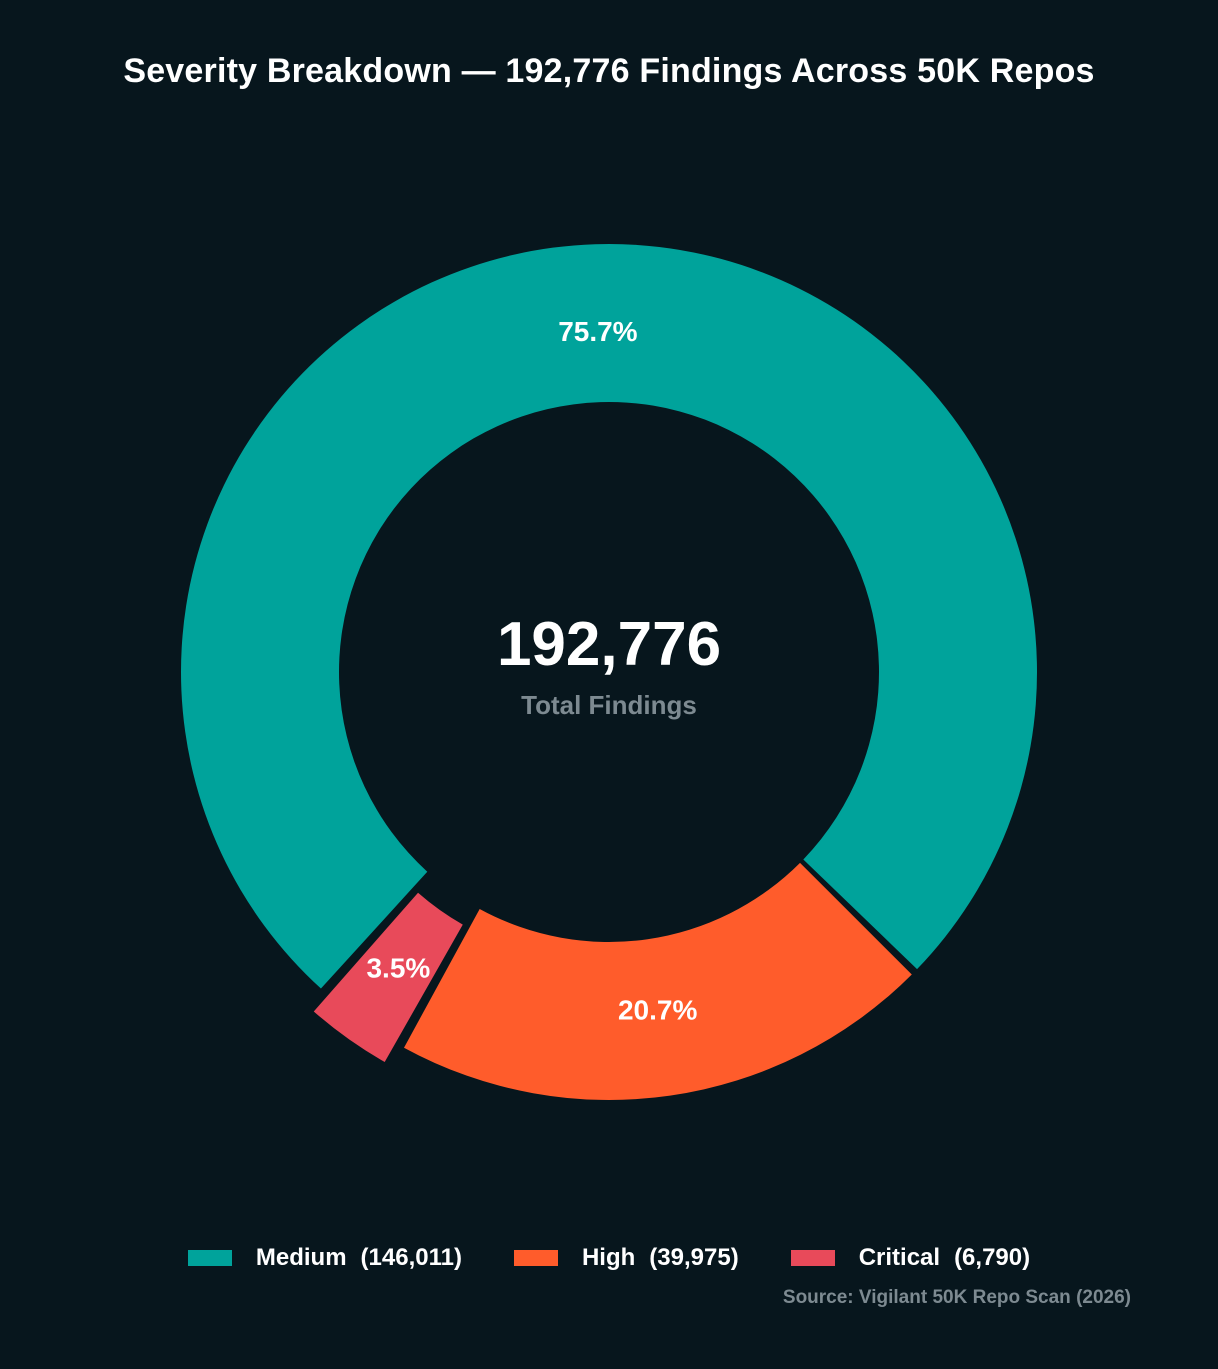 This screenshot has width=1218, height=1369. What do you see at coordinates (609, 644) in the screenshot?
I see `center-total-value: 192,776` at bounding box center [609, 644].